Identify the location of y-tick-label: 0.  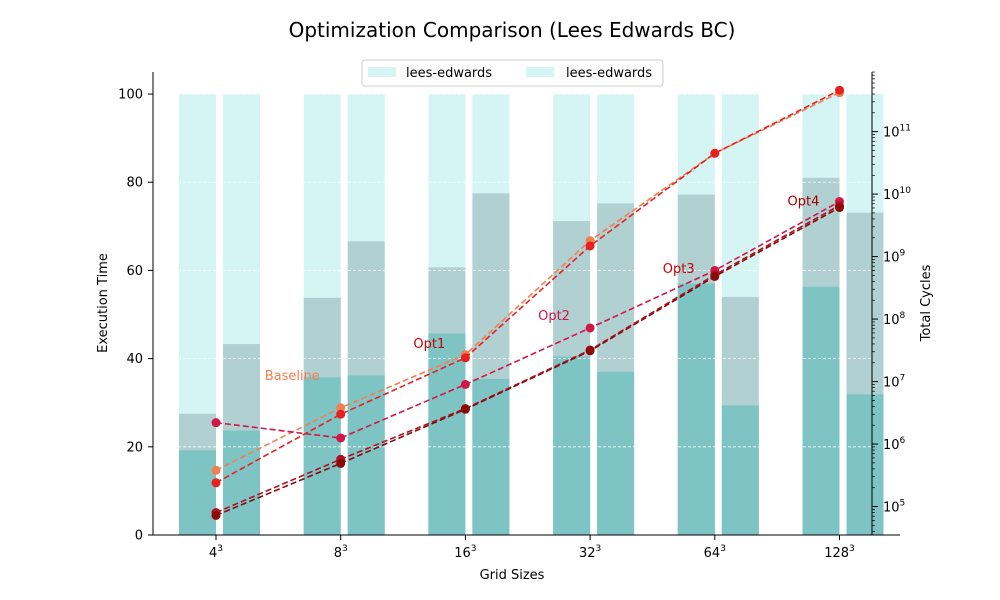
(139, 536).